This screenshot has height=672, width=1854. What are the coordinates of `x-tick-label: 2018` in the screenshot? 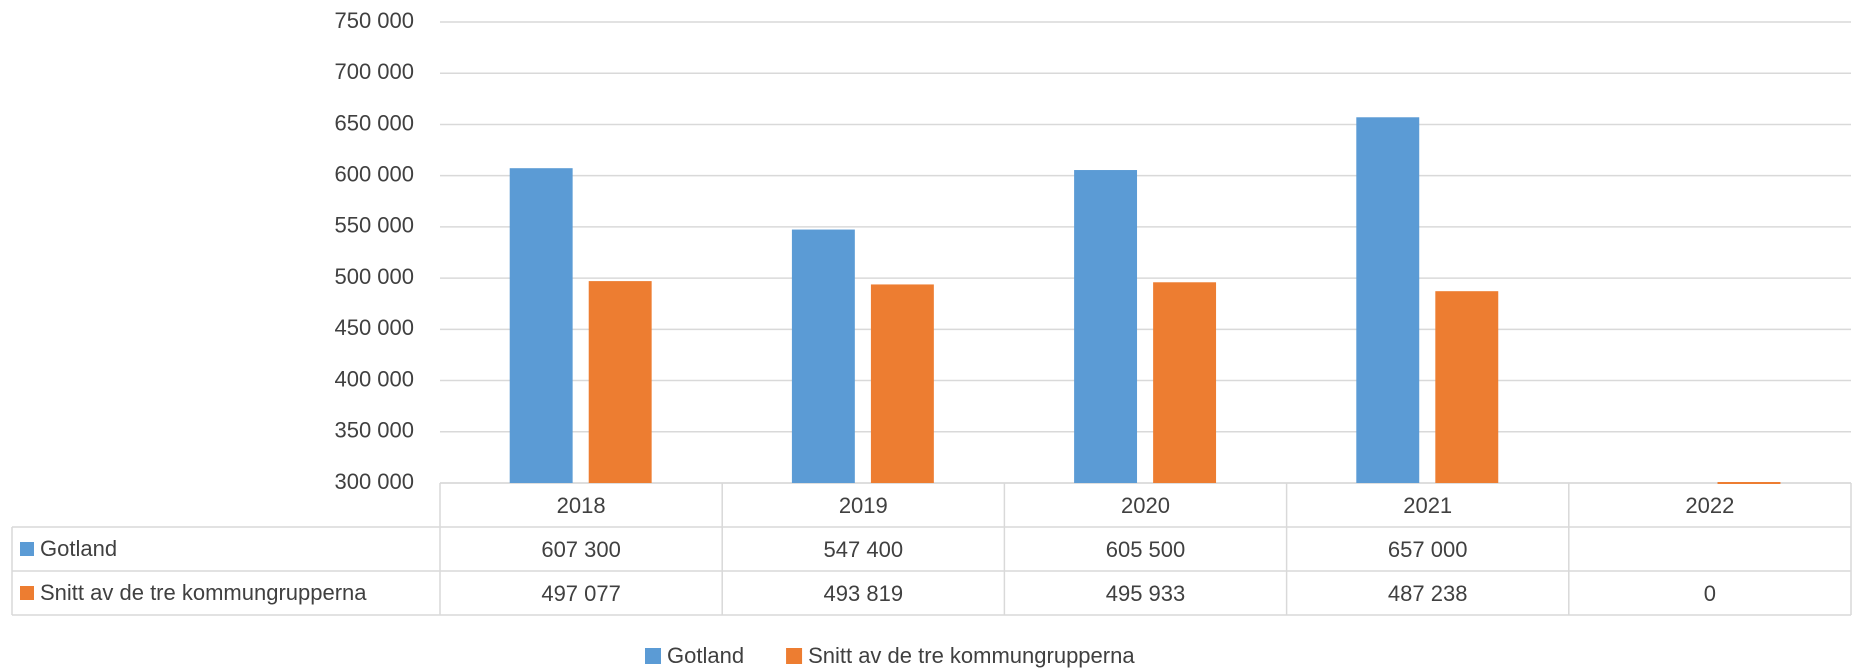 It's located at (581, 505).